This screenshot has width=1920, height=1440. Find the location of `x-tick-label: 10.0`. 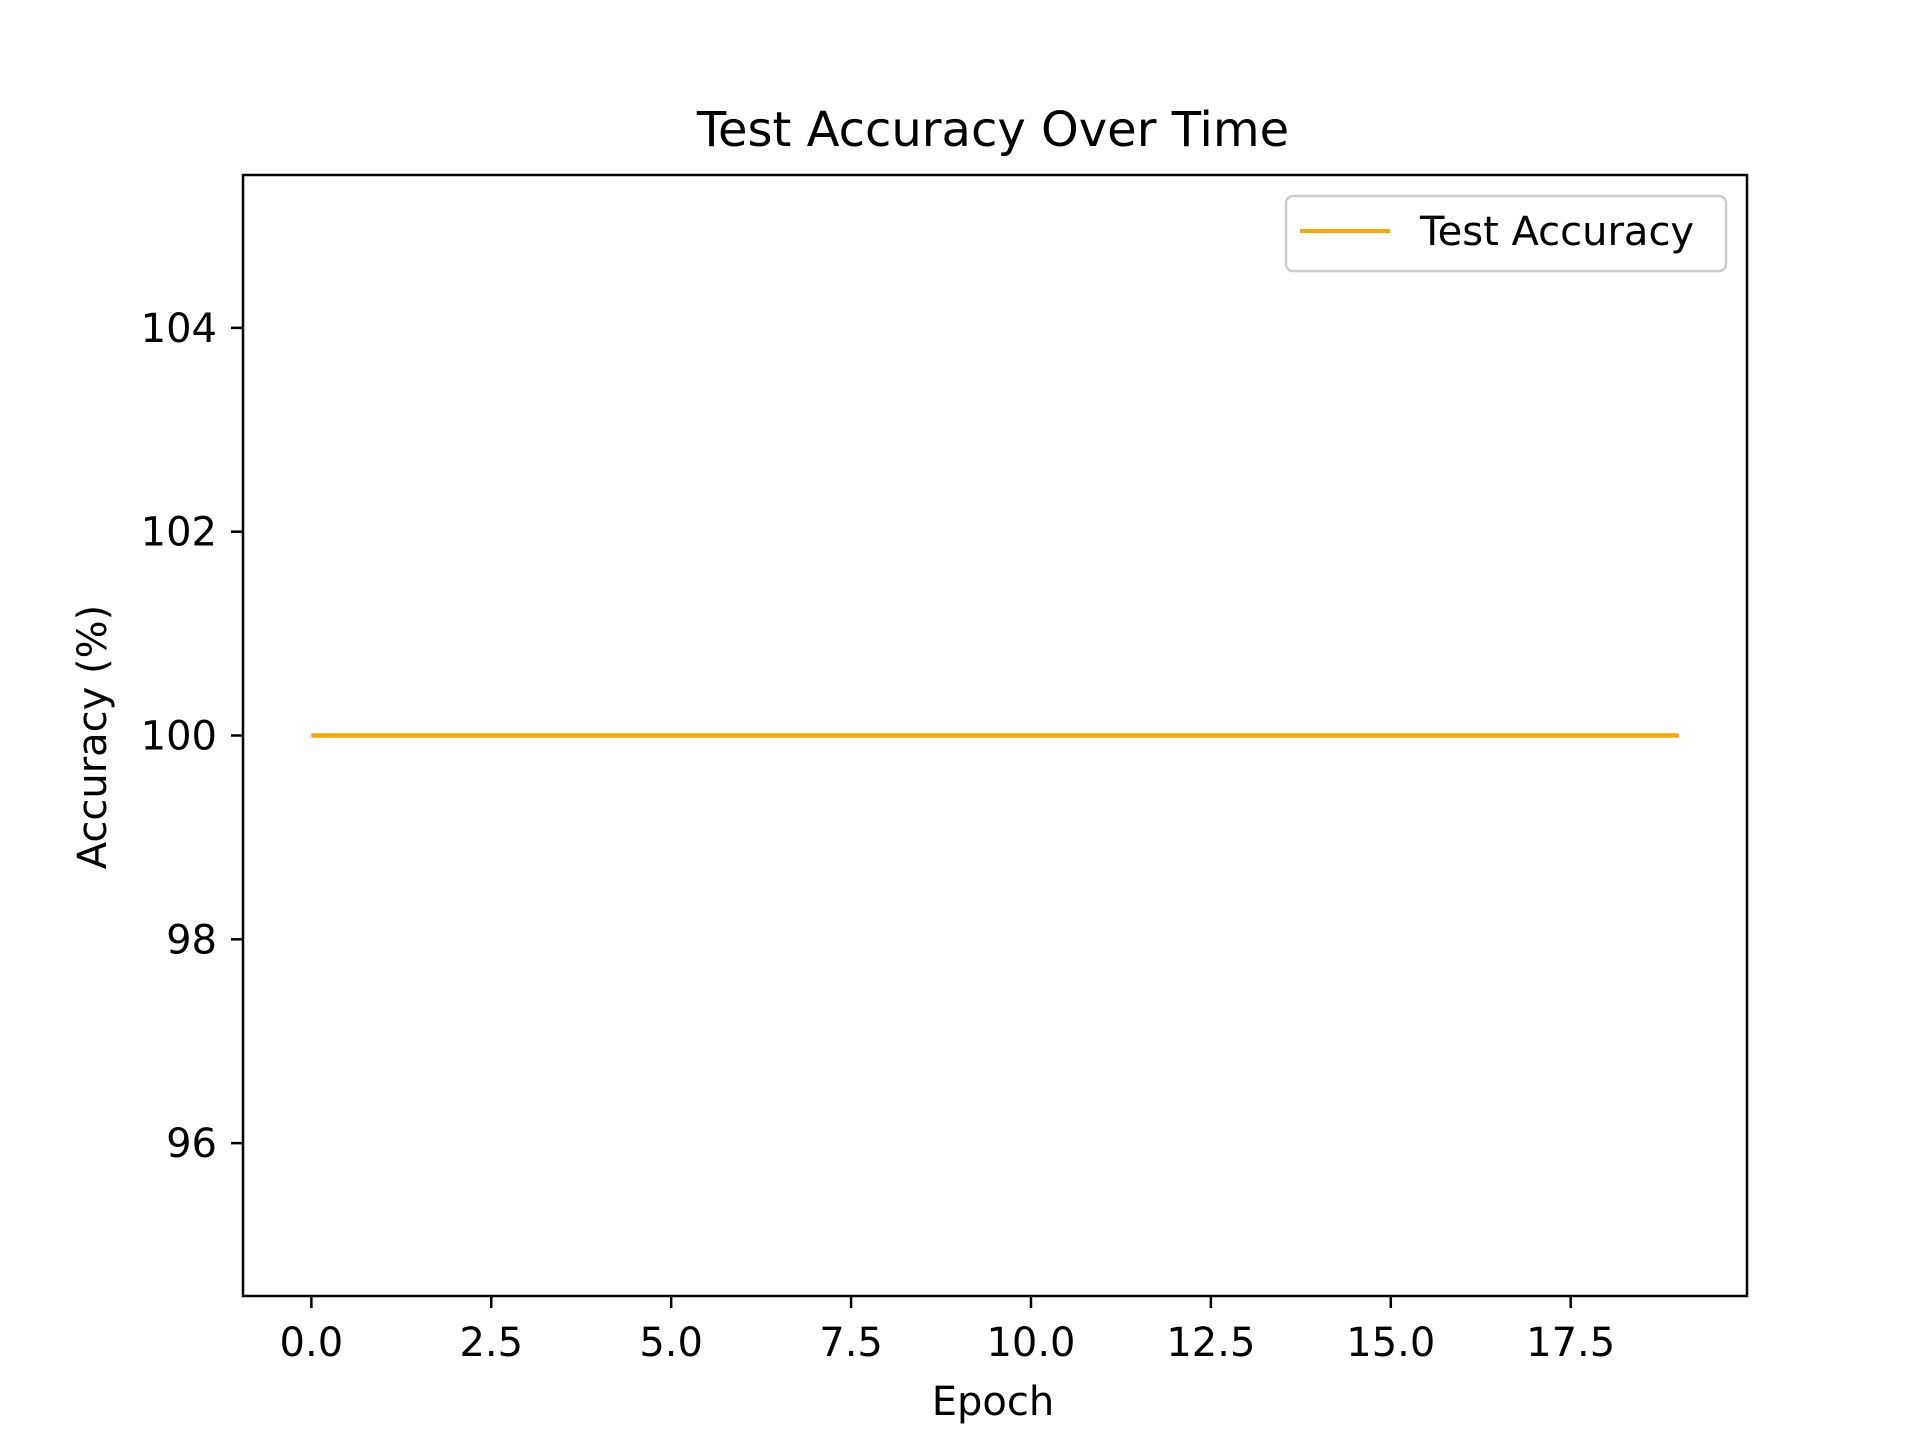

x-tick-label: 10.0 is located at coordinates (1030, 1343).